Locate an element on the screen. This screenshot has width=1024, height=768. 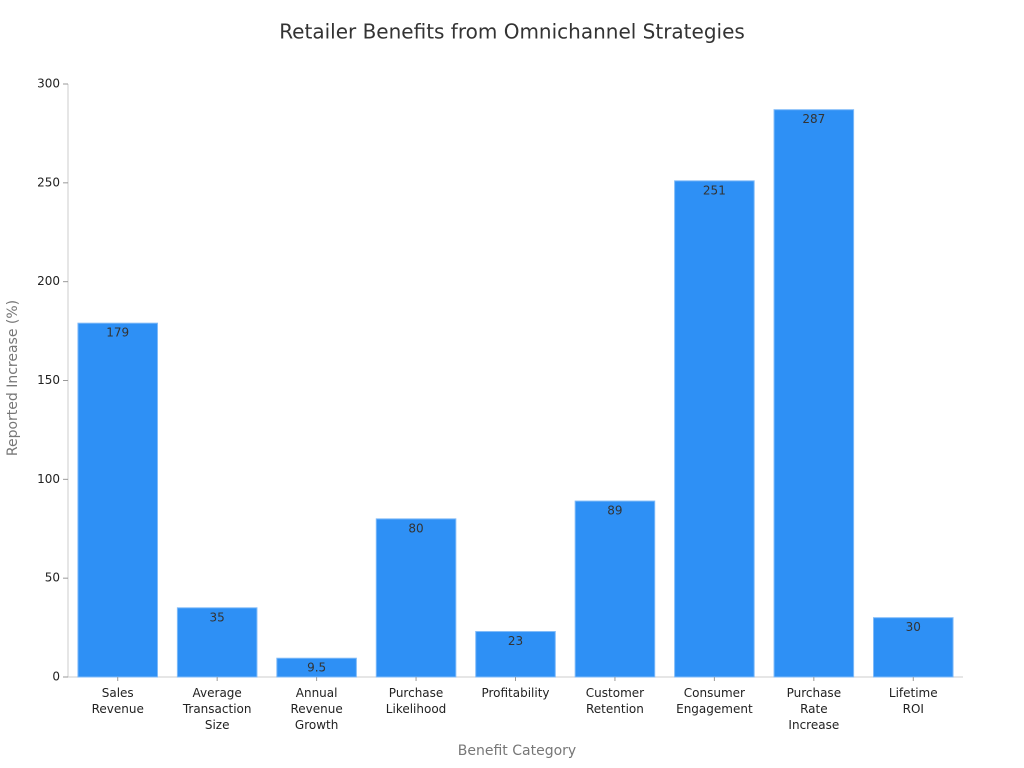
x-tick-label: Purchase Rate Increase is located at coordinates (814, 709).